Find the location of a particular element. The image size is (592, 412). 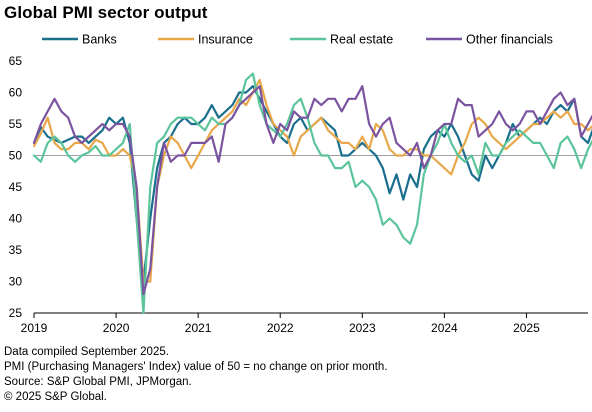

x-tick-label-2023: 2023 is located at coordinates (362, 328).